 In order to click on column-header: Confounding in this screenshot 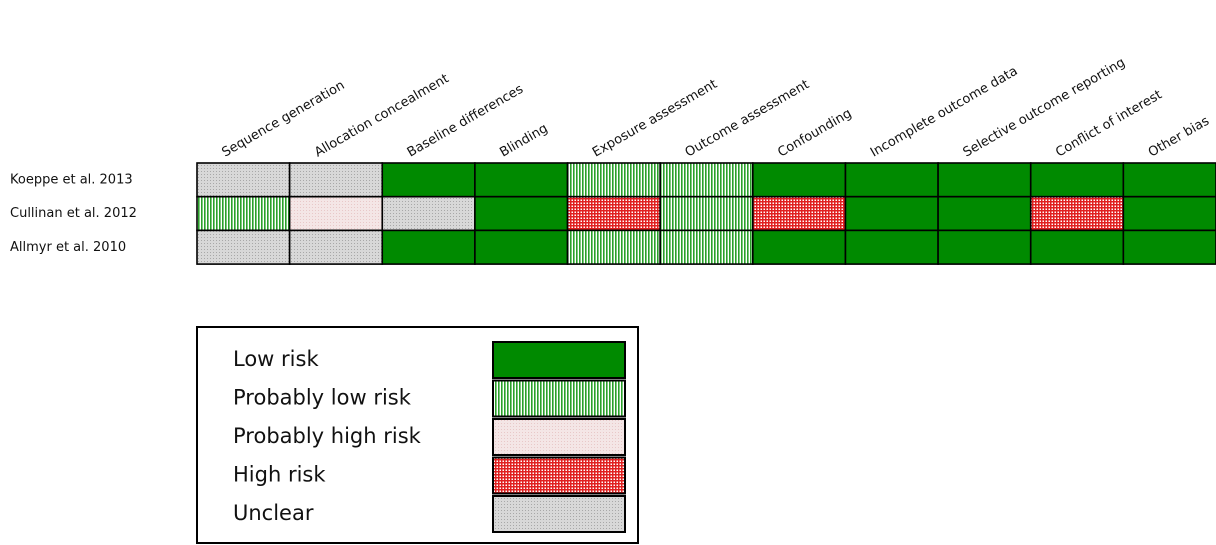, I will do `click(814, 133)`.